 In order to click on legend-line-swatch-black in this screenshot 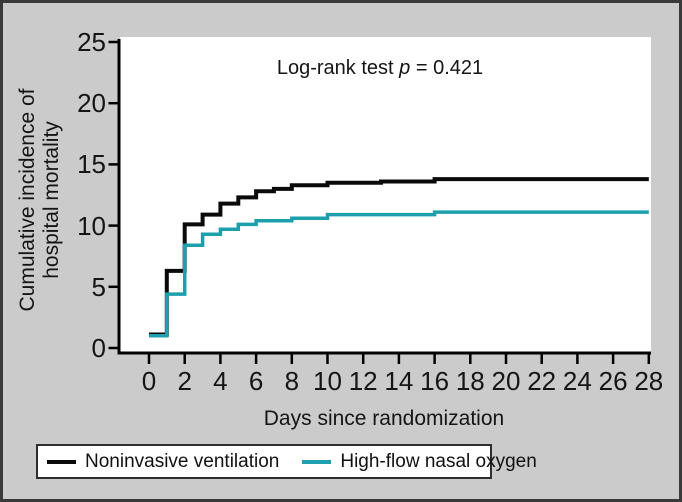, I will do `click(61, 461)`.